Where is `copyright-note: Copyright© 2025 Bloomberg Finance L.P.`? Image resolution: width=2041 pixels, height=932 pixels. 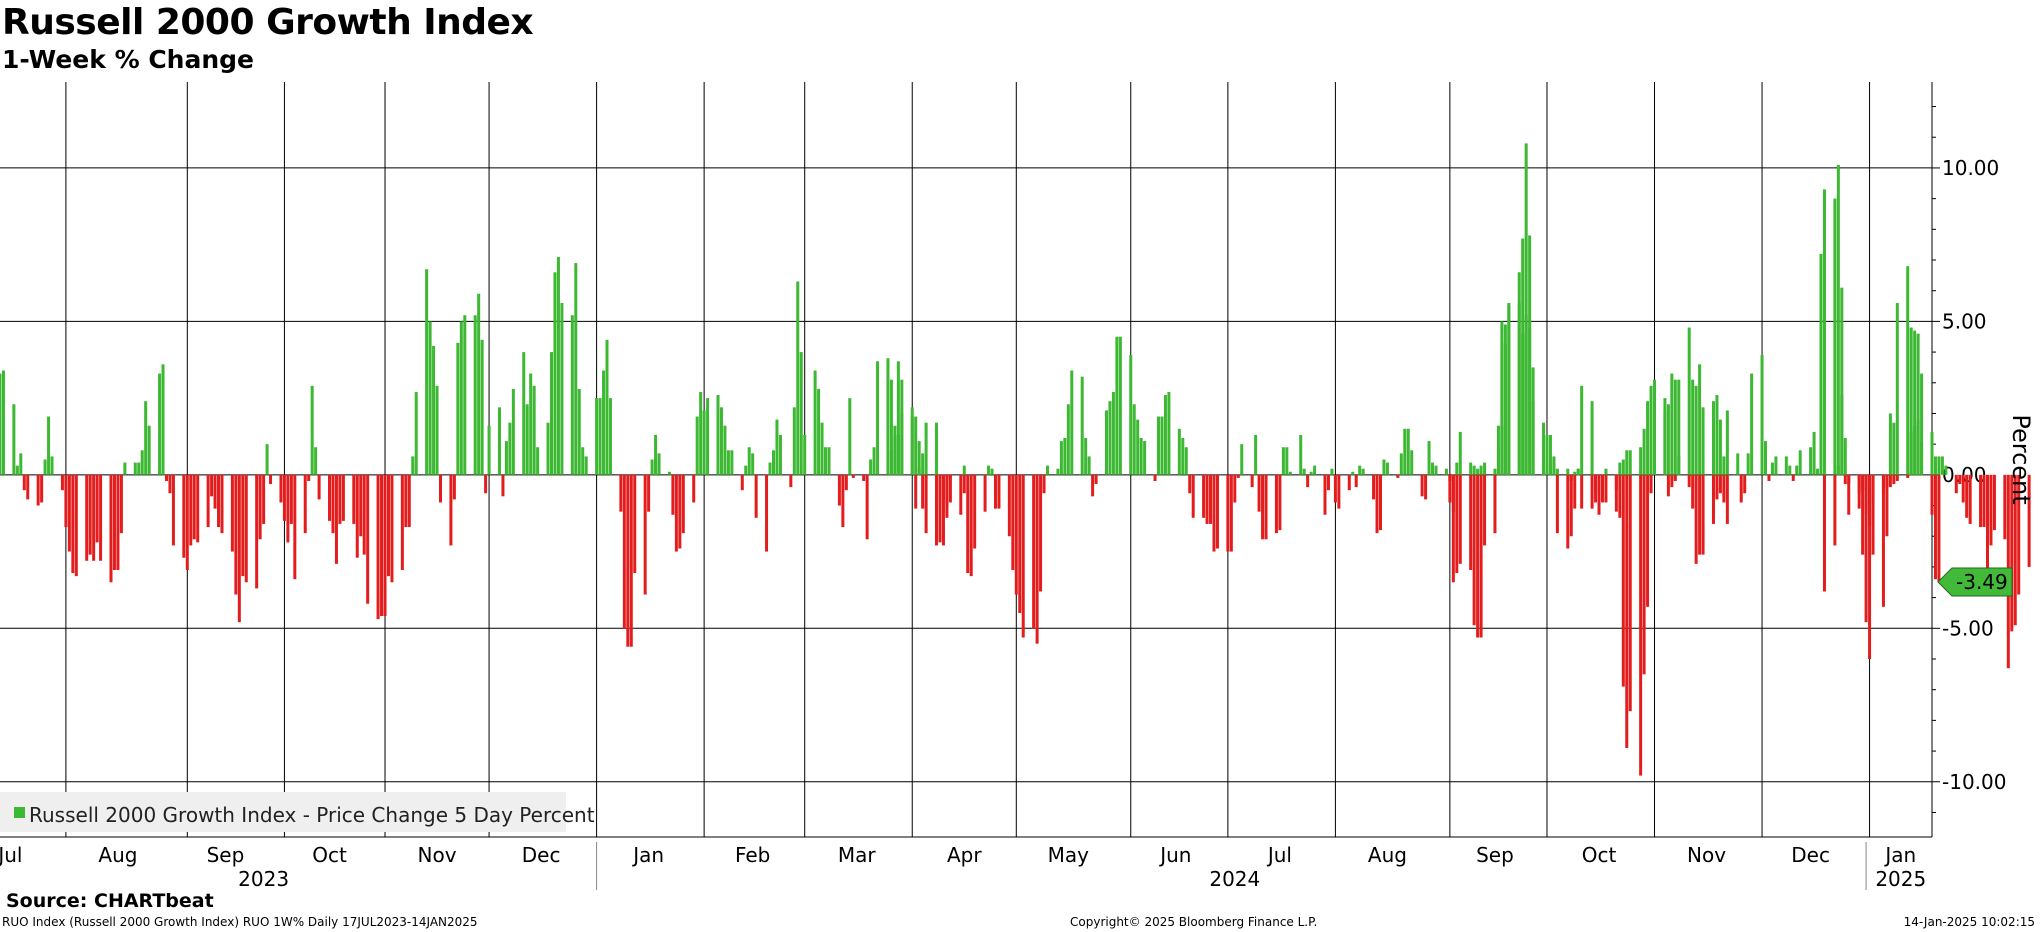 copyright-note: Copyright© 2025 Bloomberg Finance L.P. is located at coordinates (1194, 922).